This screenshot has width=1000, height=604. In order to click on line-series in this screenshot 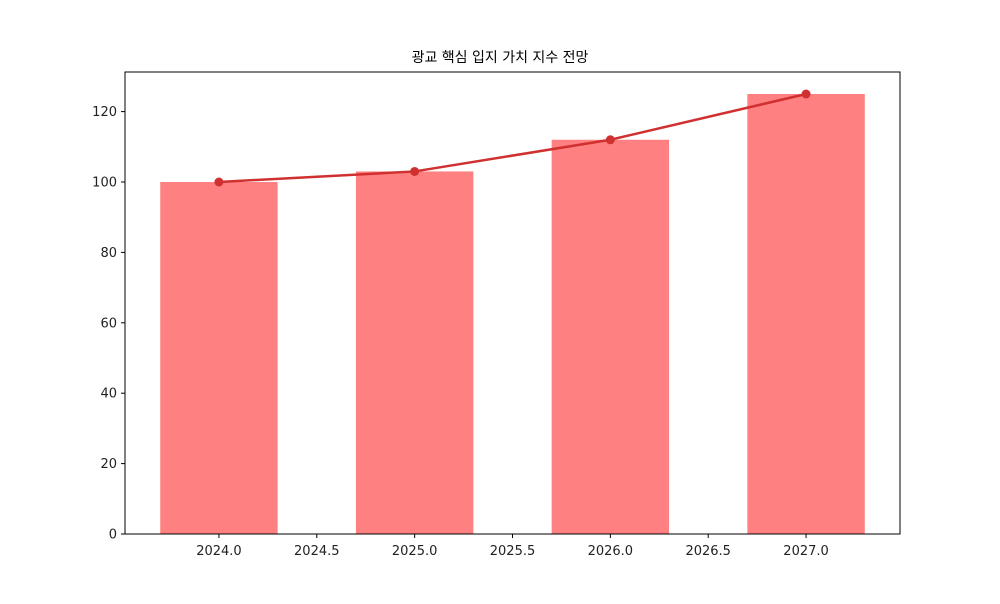, I will do `click(512, 138)`.